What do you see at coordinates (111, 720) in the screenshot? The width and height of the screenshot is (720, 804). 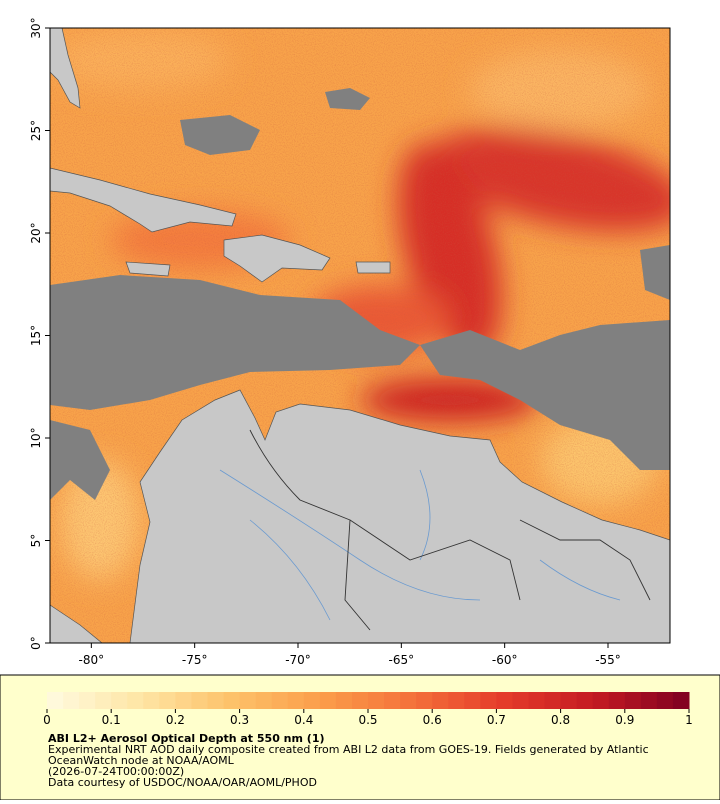 I see `colorbar-tick-label: 0.1` at bounding box center [111, 720].